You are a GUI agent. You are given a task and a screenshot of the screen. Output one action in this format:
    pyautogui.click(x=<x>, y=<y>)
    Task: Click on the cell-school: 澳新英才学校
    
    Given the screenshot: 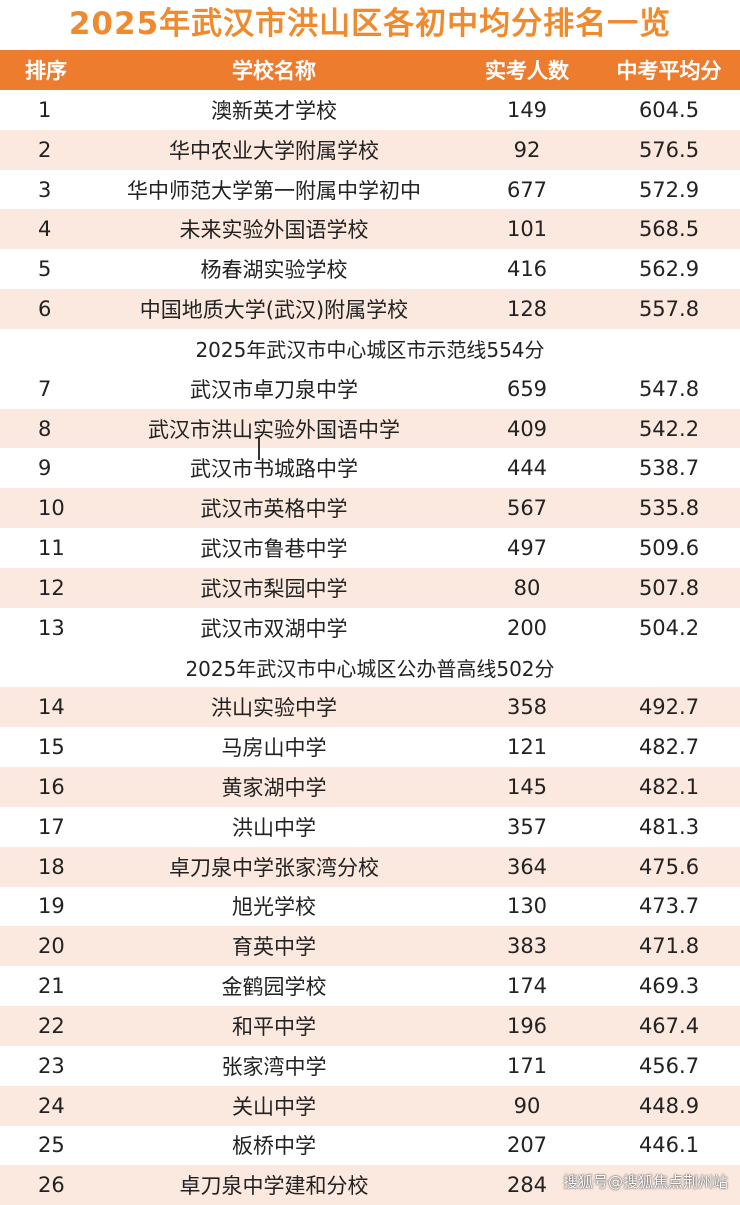 What is the action you would take?
    pyautogui.click(x=274, y=110)
    